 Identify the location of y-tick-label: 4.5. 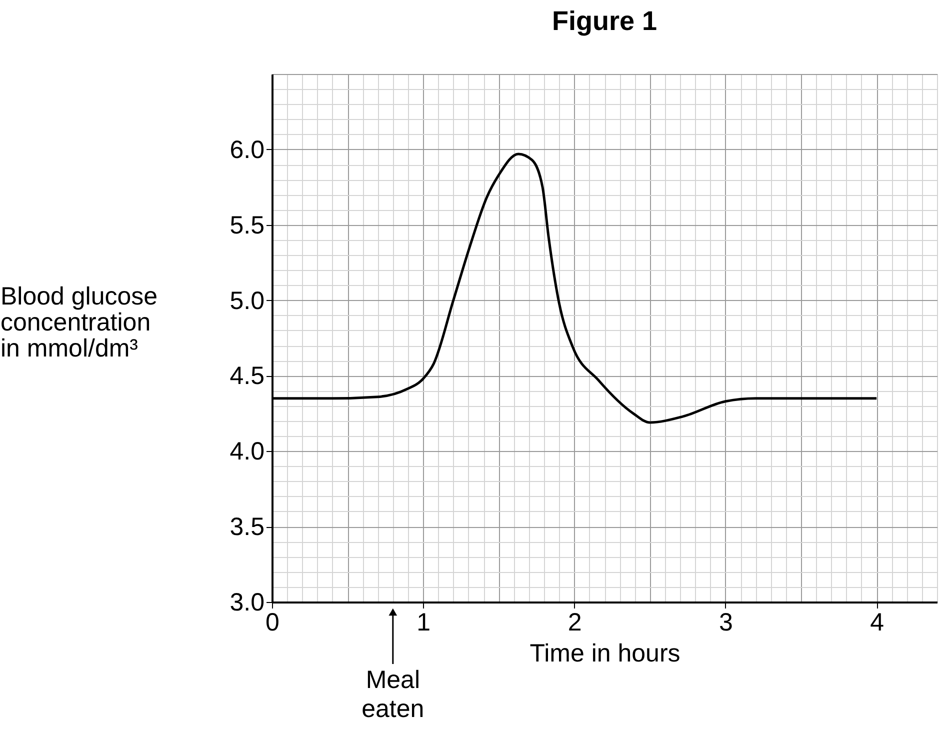
(247, 376).